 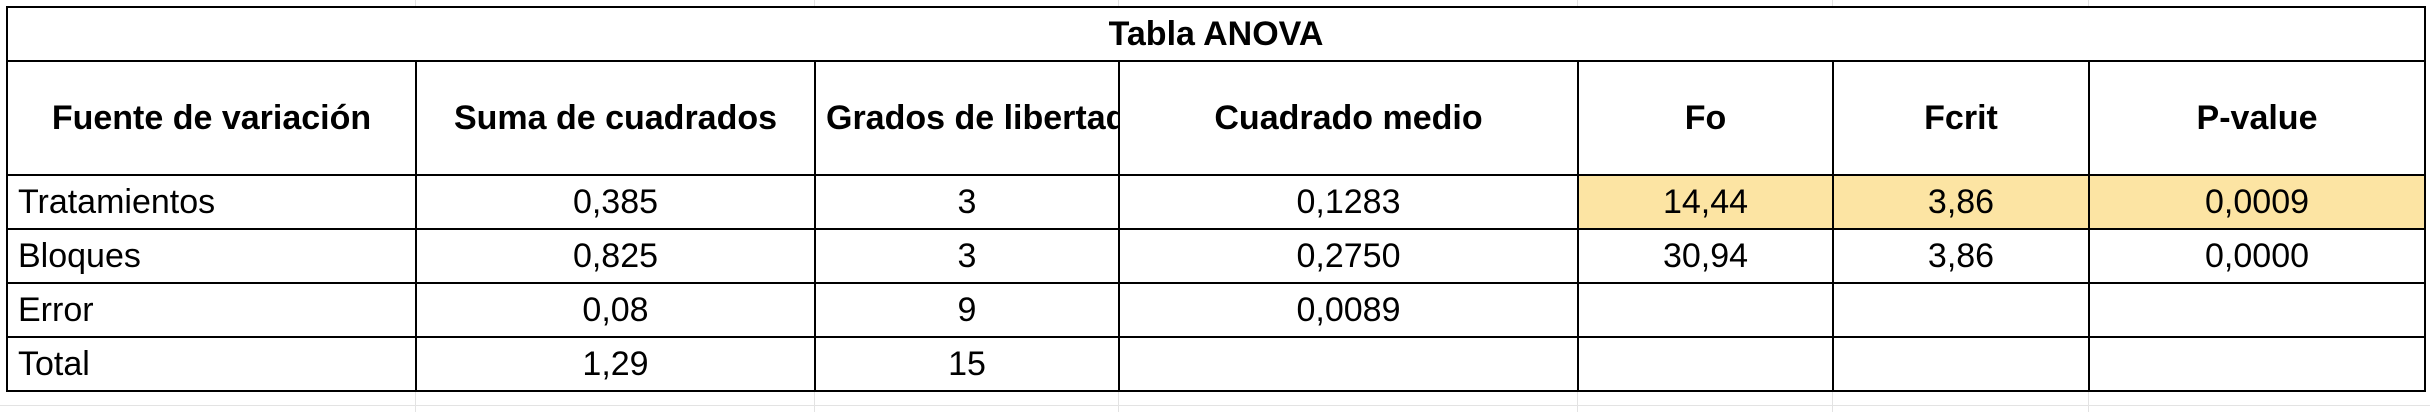 What do you see at coordinates (1705, 202) in the screenshot?
I see `table-cell-highlighted: 14,44` at bounding box center [1705, 202].